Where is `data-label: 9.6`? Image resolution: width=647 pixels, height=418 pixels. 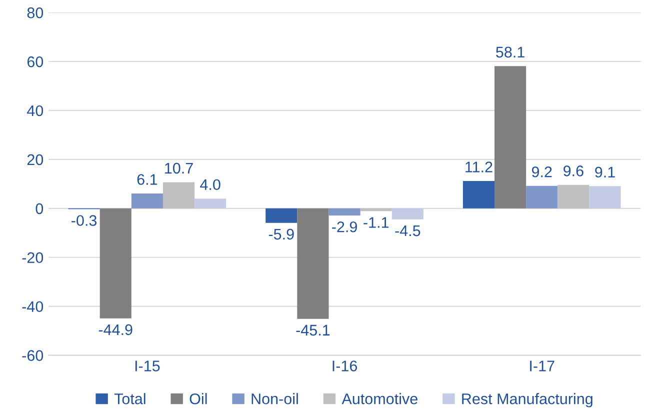 data-label: 9.6 is located at coordinates (574, 171).